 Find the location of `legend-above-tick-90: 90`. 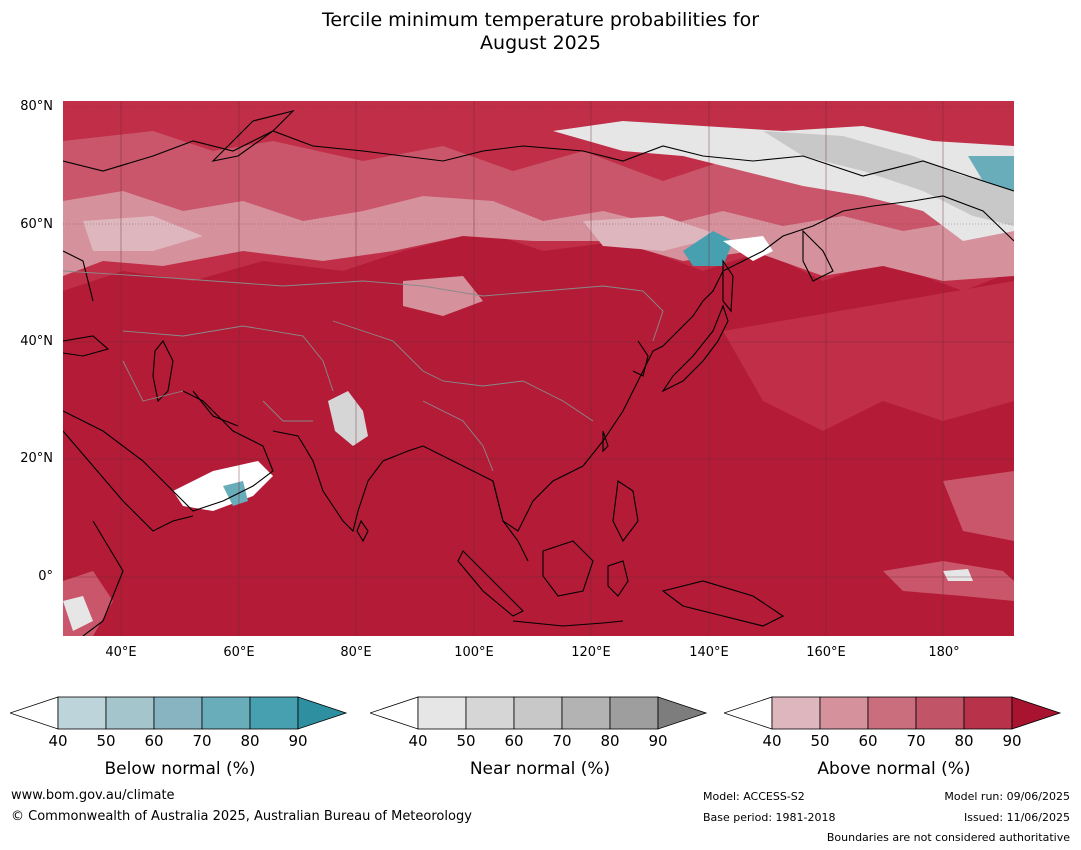

legend-above-tick-90: 90 is located at coordinates (1012, 741).